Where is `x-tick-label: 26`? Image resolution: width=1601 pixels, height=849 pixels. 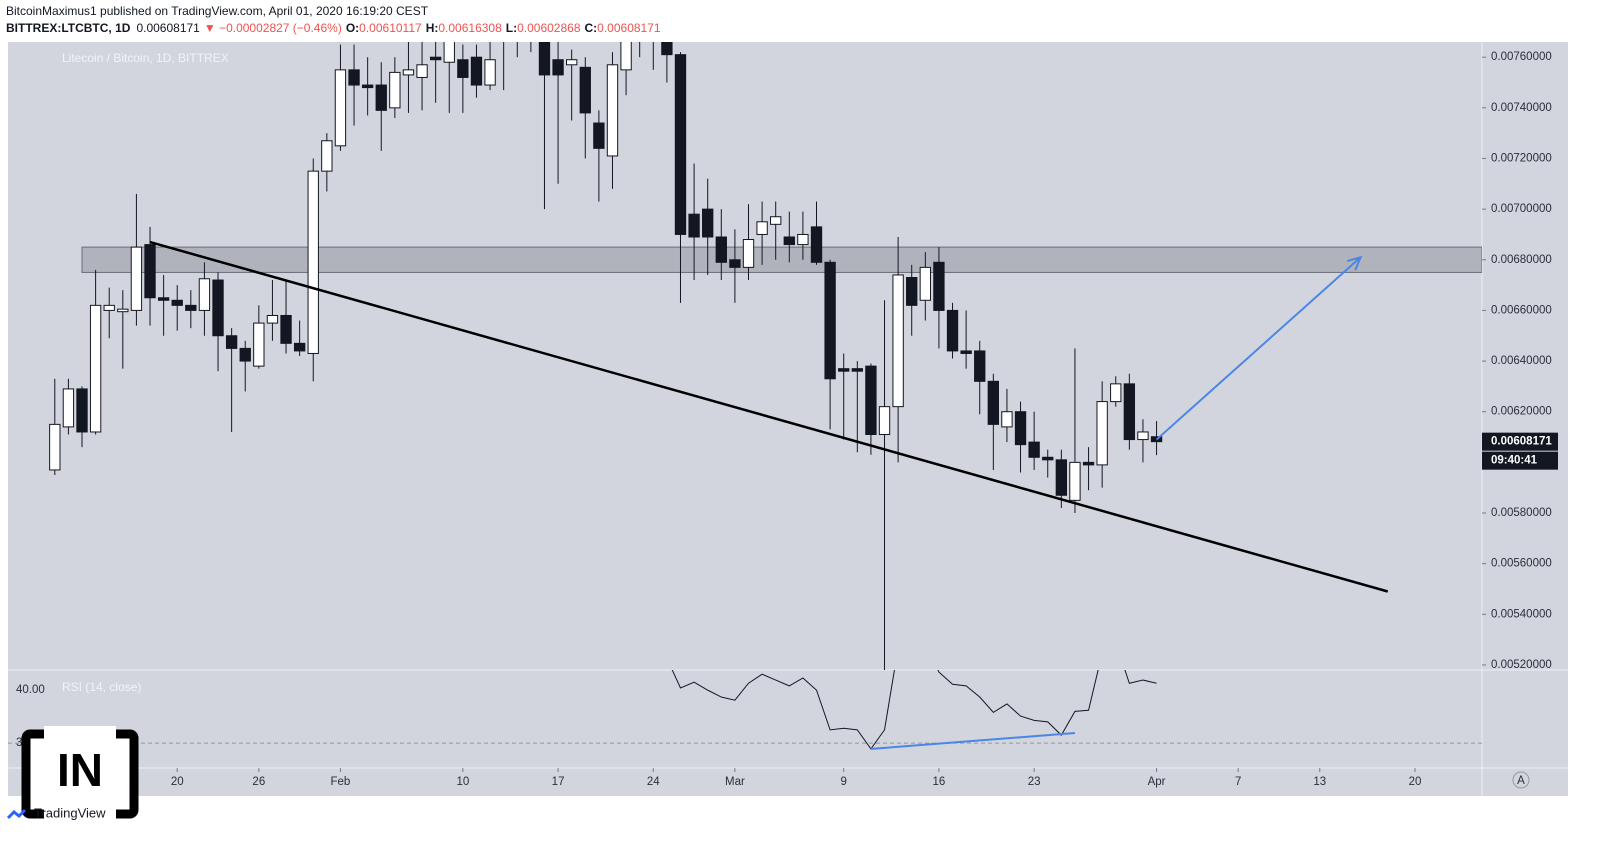
x-tick-label: 26 is located at coordinates (258, 782).